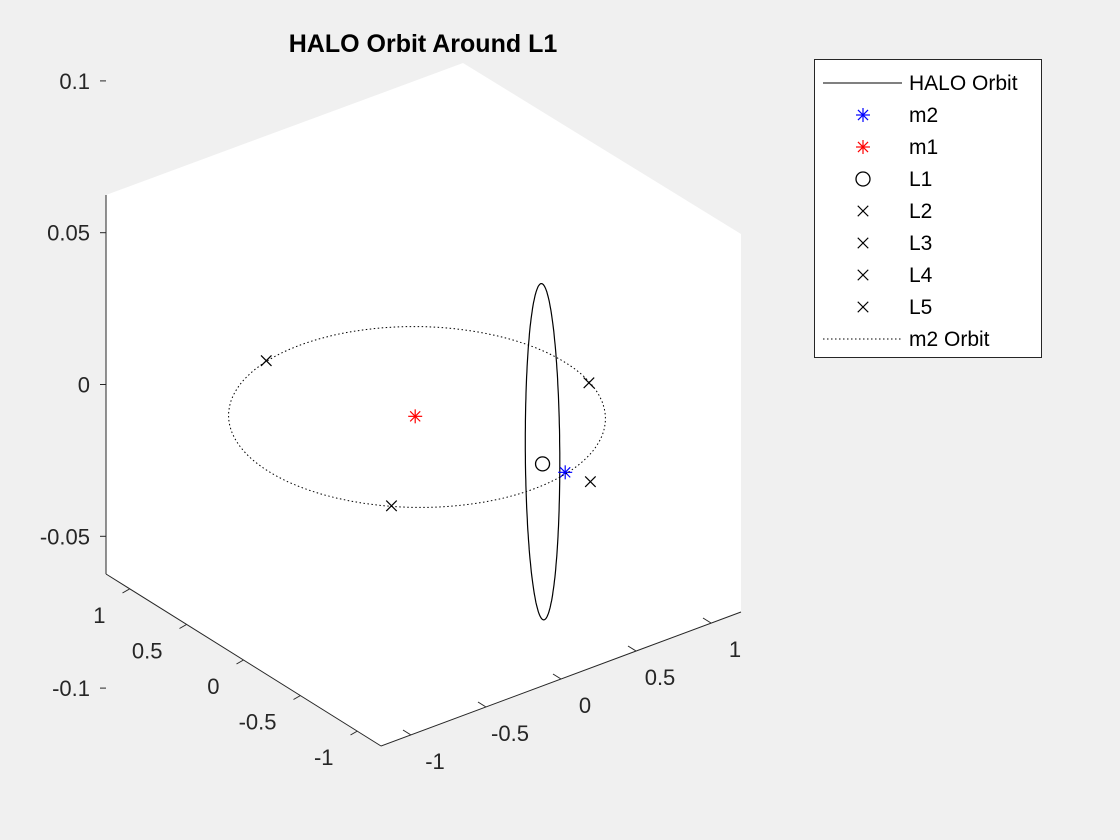 The image size is (1120, 840). Describe the element at coordinates (585, 705) in the screenshot. I see `x-tick-label: 0` at that location.